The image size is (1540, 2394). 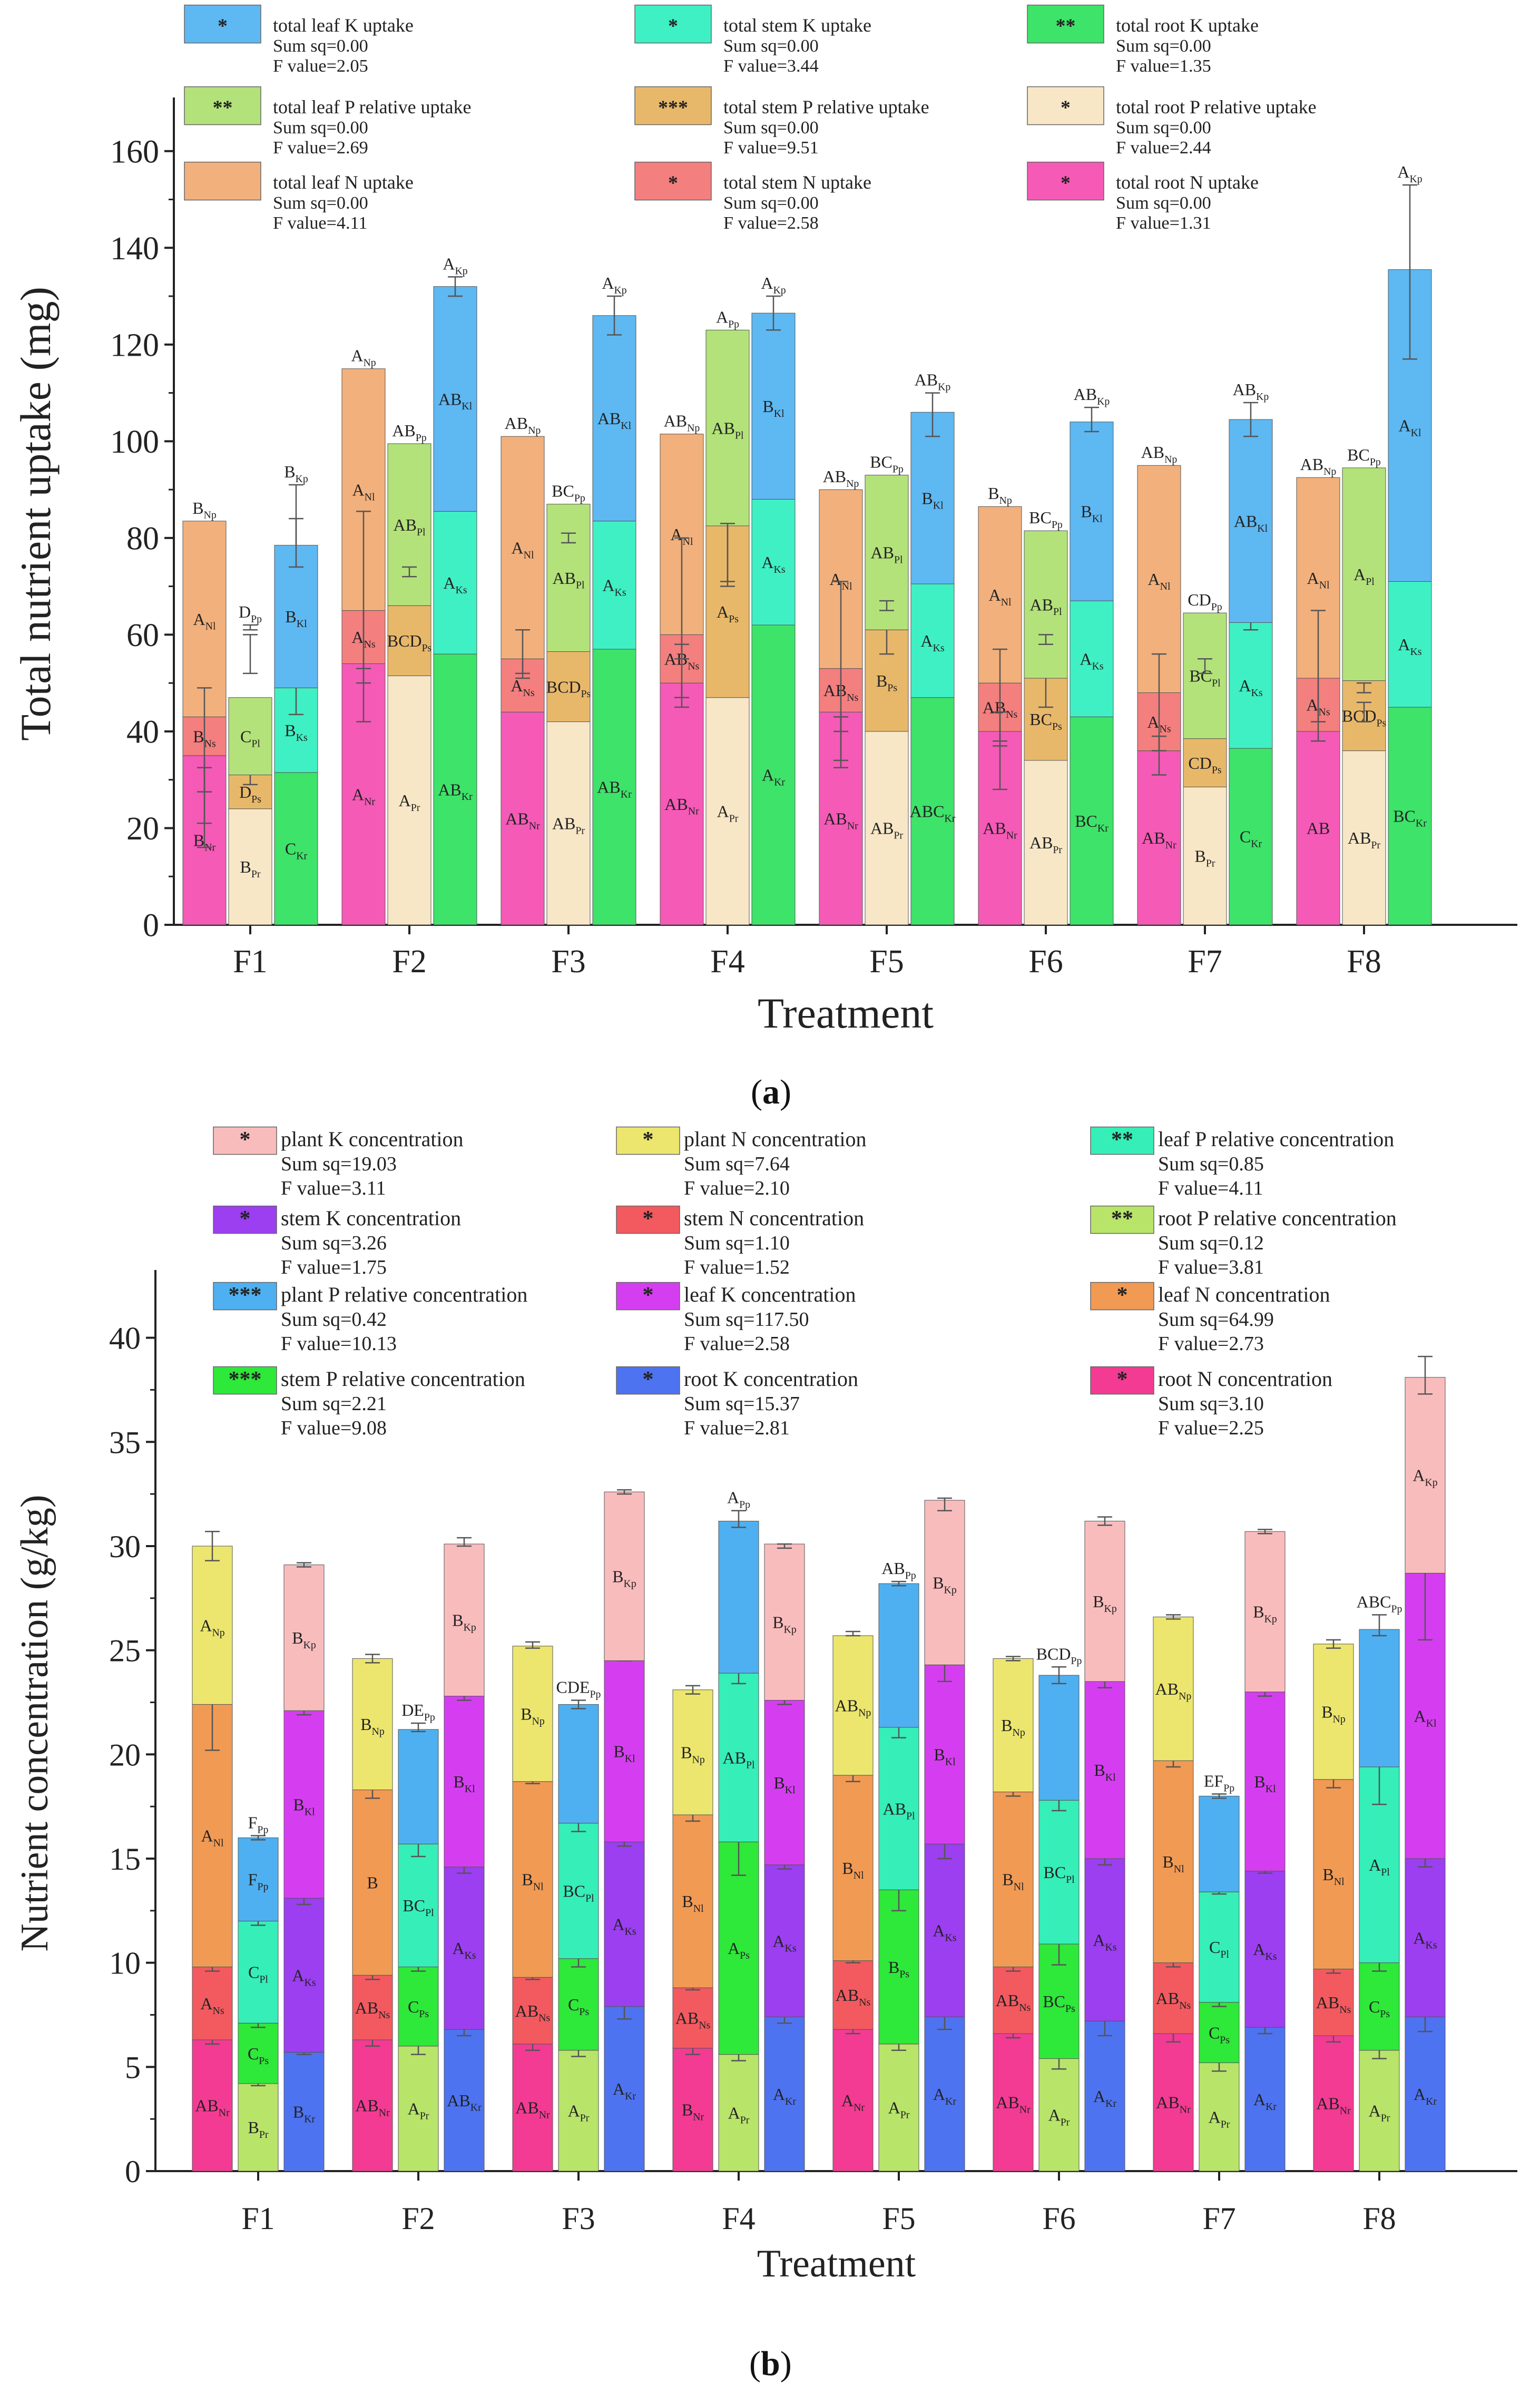 I want to click on segment-label: ABNp, so click(x=1173, y=1690).